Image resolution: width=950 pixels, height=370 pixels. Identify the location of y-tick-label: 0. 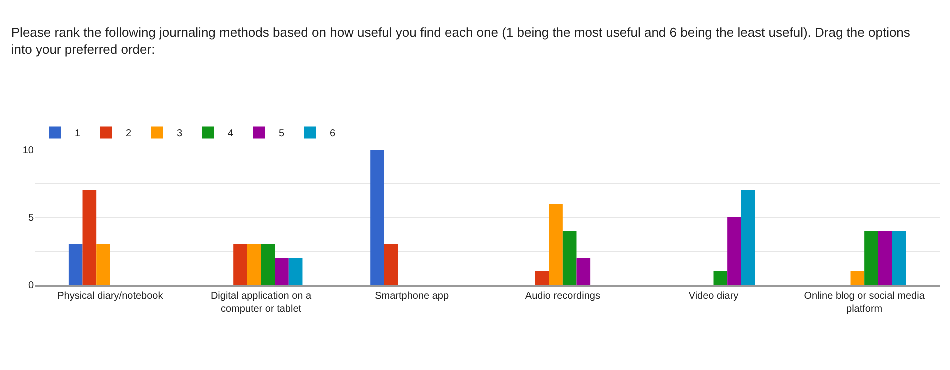
(31, 286).